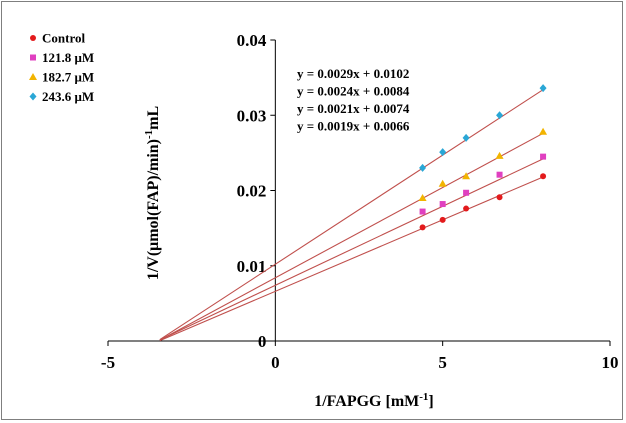 The image size is (626, 423). What do you see at coordinates (610, 362) in the screenshot?
I see `x-tick-label: 10` at bounding box center [610, 362].